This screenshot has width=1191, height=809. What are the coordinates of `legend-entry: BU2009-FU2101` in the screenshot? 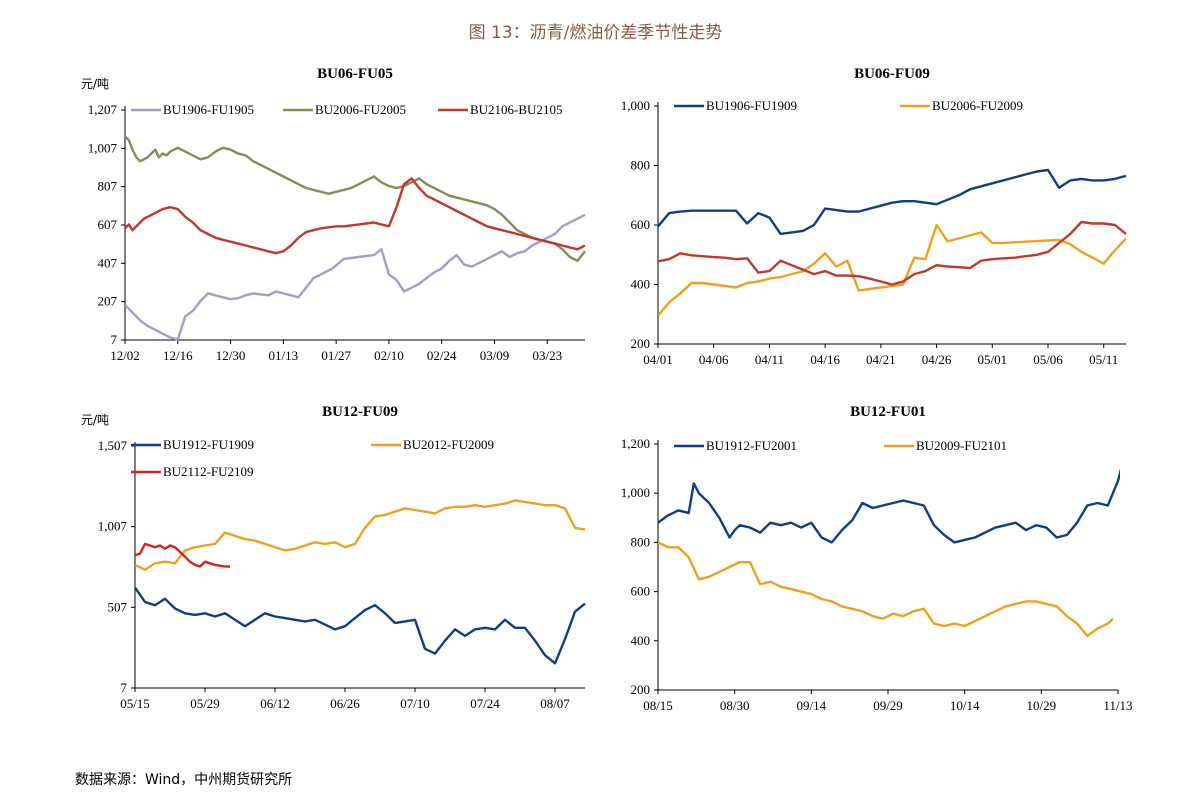 It's located at (945, 445).